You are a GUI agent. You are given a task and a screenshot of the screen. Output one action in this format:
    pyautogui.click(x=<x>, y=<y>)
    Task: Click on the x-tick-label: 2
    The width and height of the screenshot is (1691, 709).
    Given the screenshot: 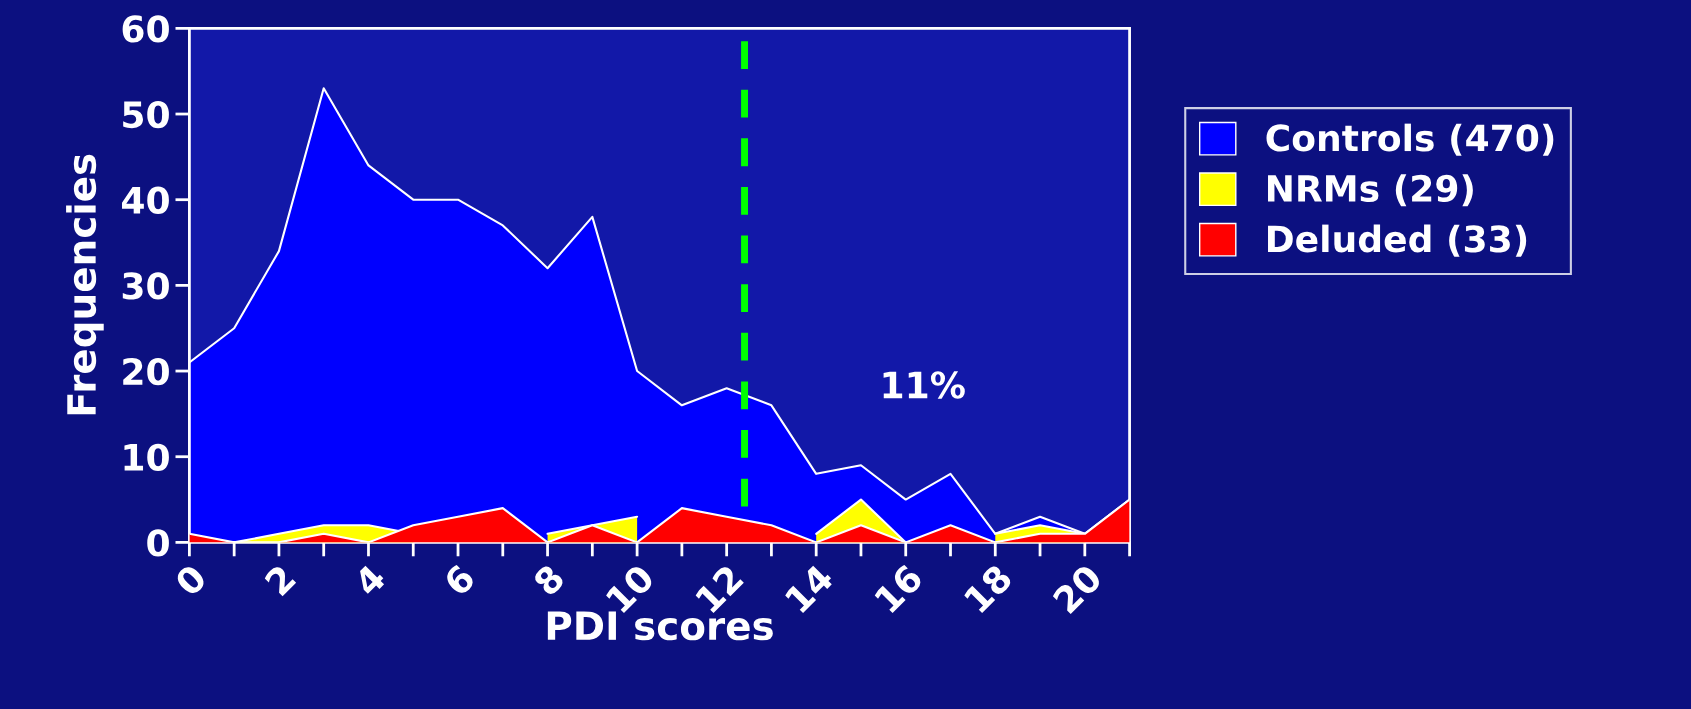 What is the action you would take?
    pyautogui.click(x=280, y=580)
    